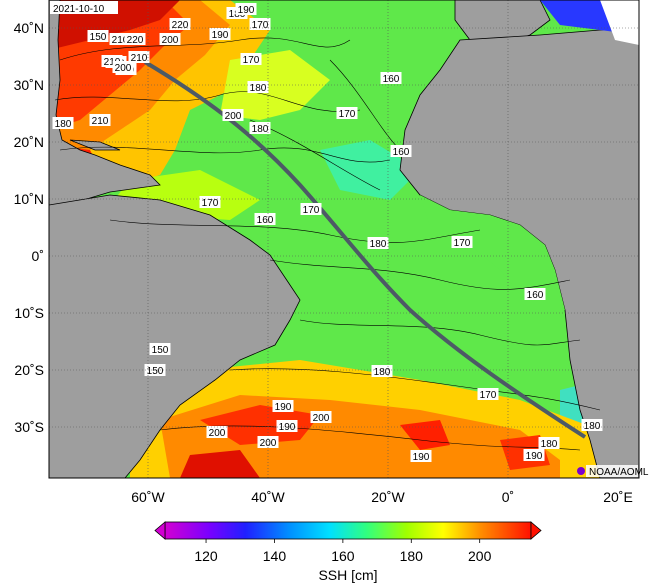 The image size is (650, 584). What do you see at coordinates (29, 227) in the screenshot?
I see `lat-ticks: 40˚N 30˚N 20˚N 10˚N 0˚ 10˚S 20˚S 30˚S` at bounding box center [29, 227].